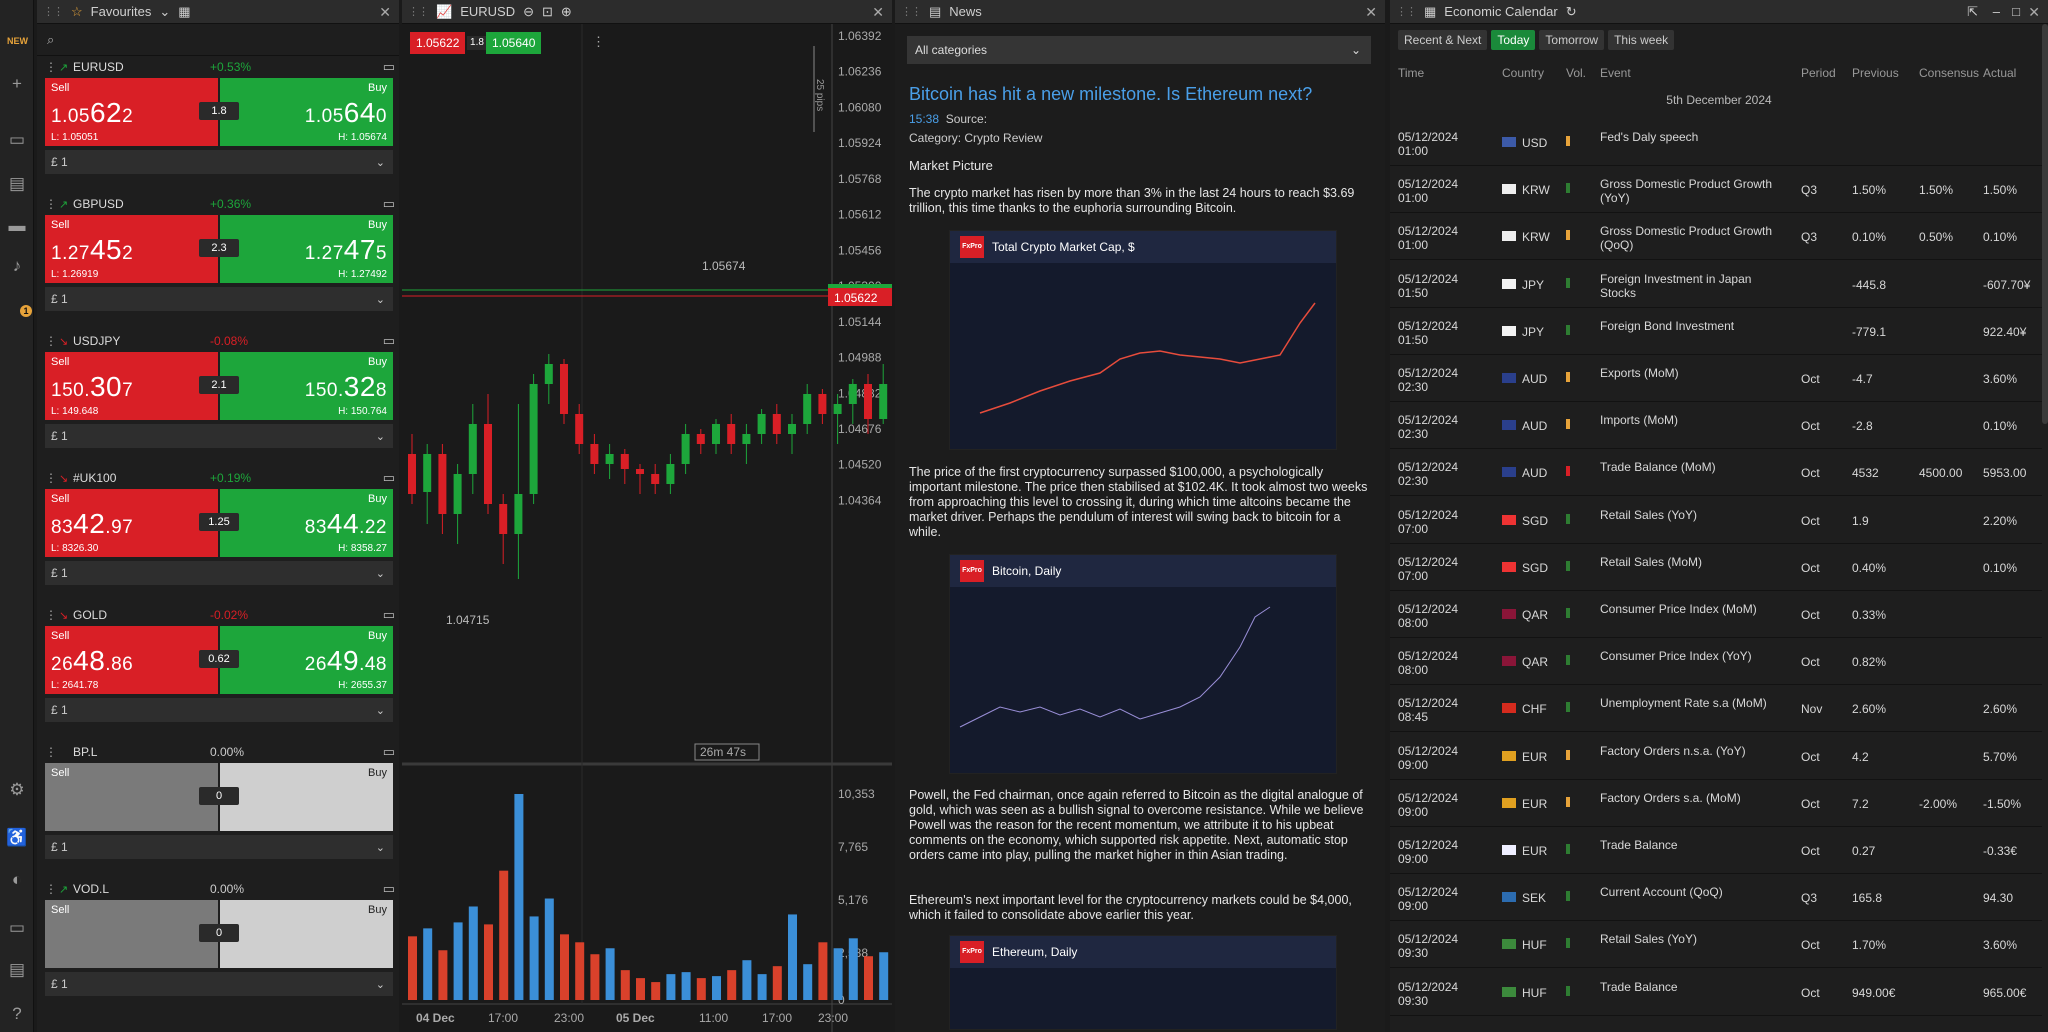 The height and width of the screenshot is (1032, 2048). What do you see at coordinates (131, 660) in the screenshot?
I see `sell-button: Sell 2648.86 L: 2641.78` at bounding box center [131, 660].